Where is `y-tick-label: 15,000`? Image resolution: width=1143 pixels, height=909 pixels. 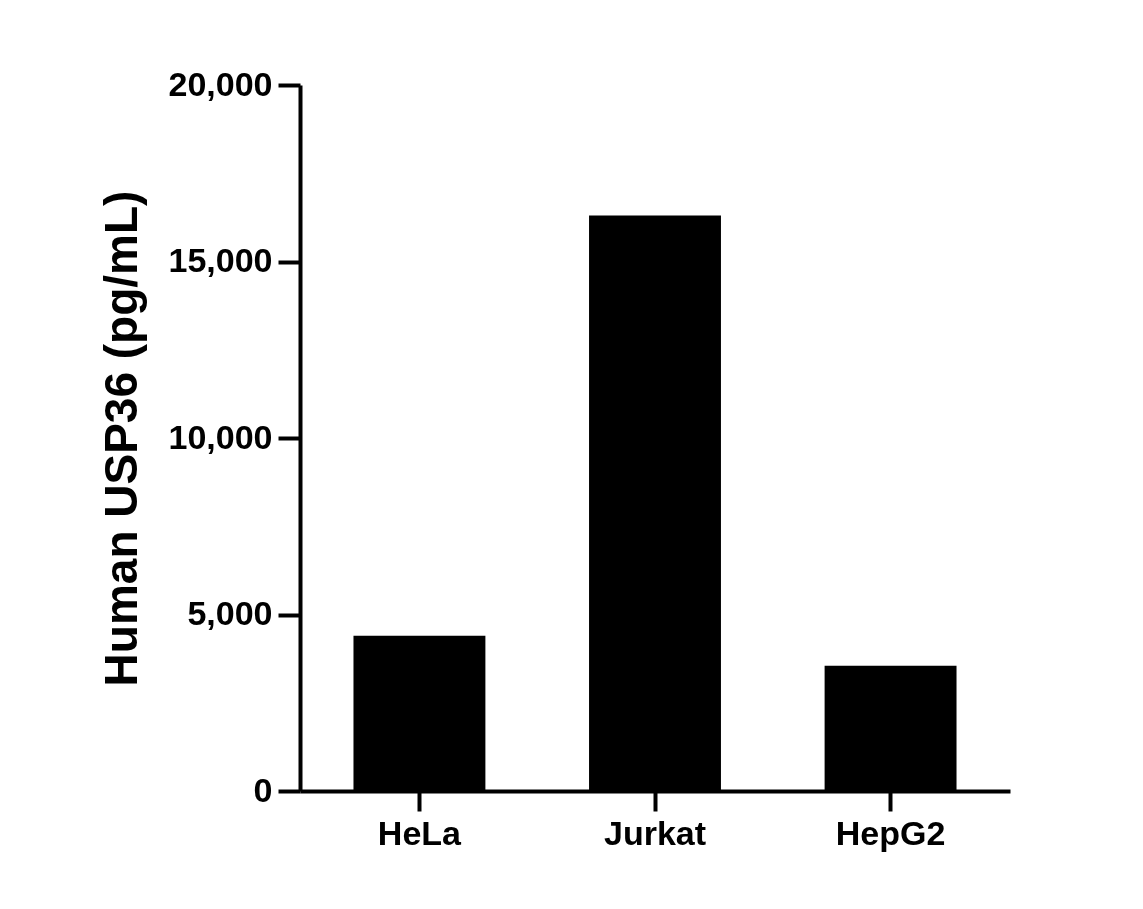
y-tick-label: 15,000 is located at coordinates (220, 260).